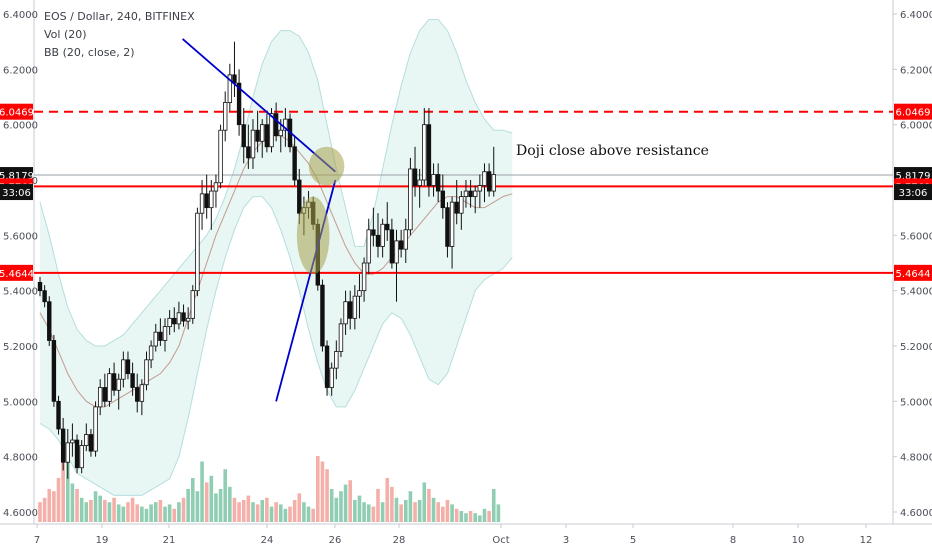 This screenshot has height=550, width=932. I want to click on x-tick-label: Oct, so click(500, 540).